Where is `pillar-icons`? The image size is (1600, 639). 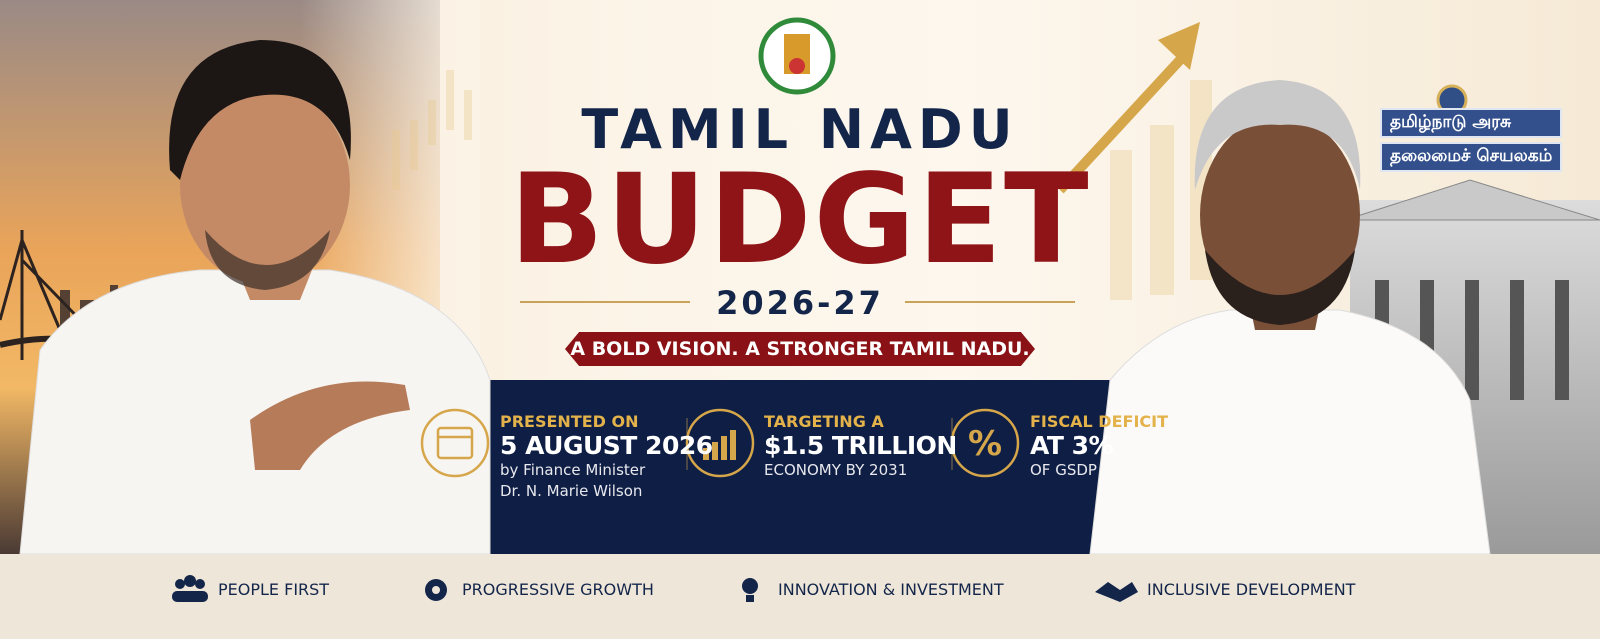 pillar-icons is located at coordinates (655, 588).